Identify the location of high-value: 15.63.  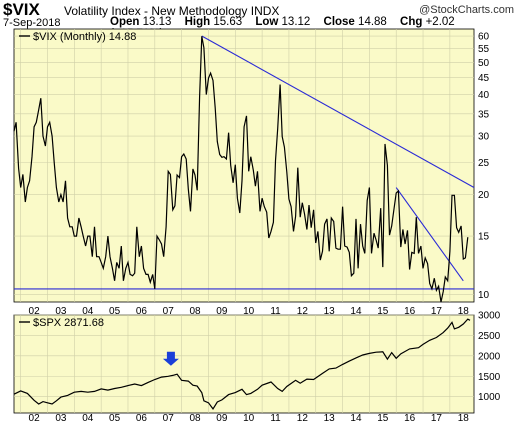
(228, 22).